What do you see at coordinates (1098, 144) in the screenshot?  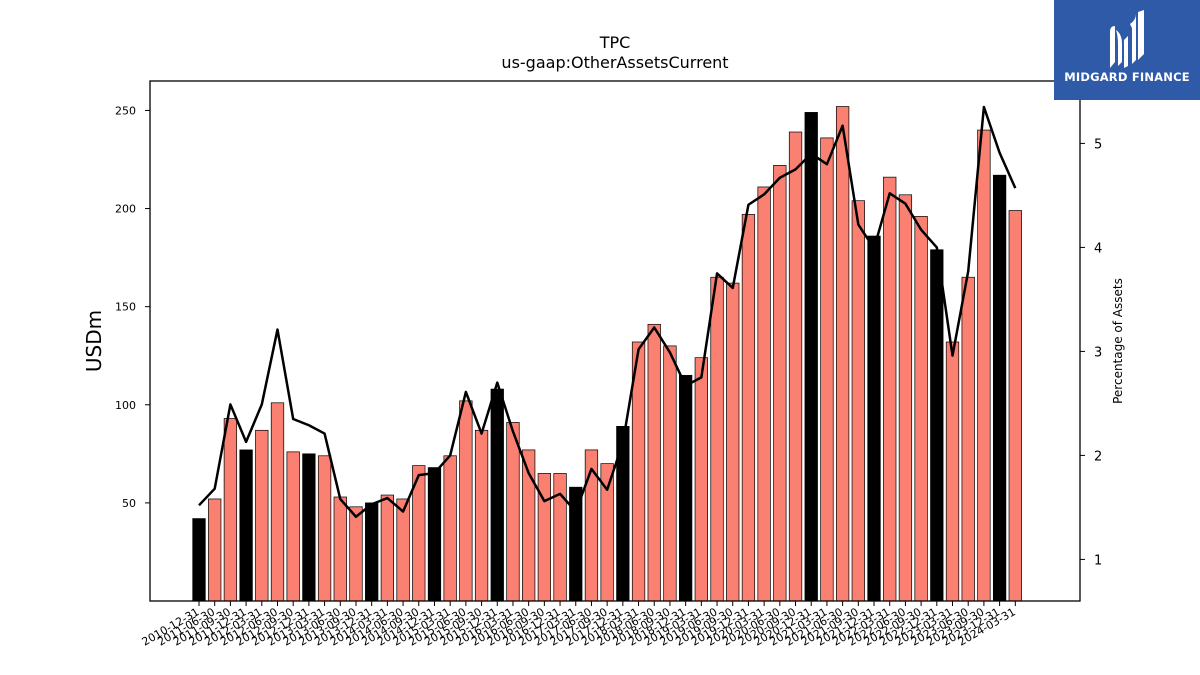 I see `y2-tick-label: 5` at bounding box center [1098, 144].